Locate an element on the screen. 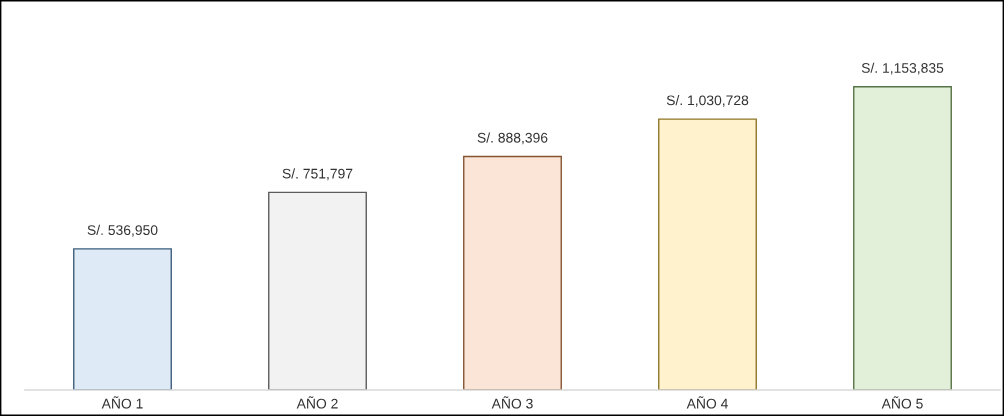 This screenshot has height=416, width=1004. data-label: S/. 751,797 is located at coordinates (317, 174).